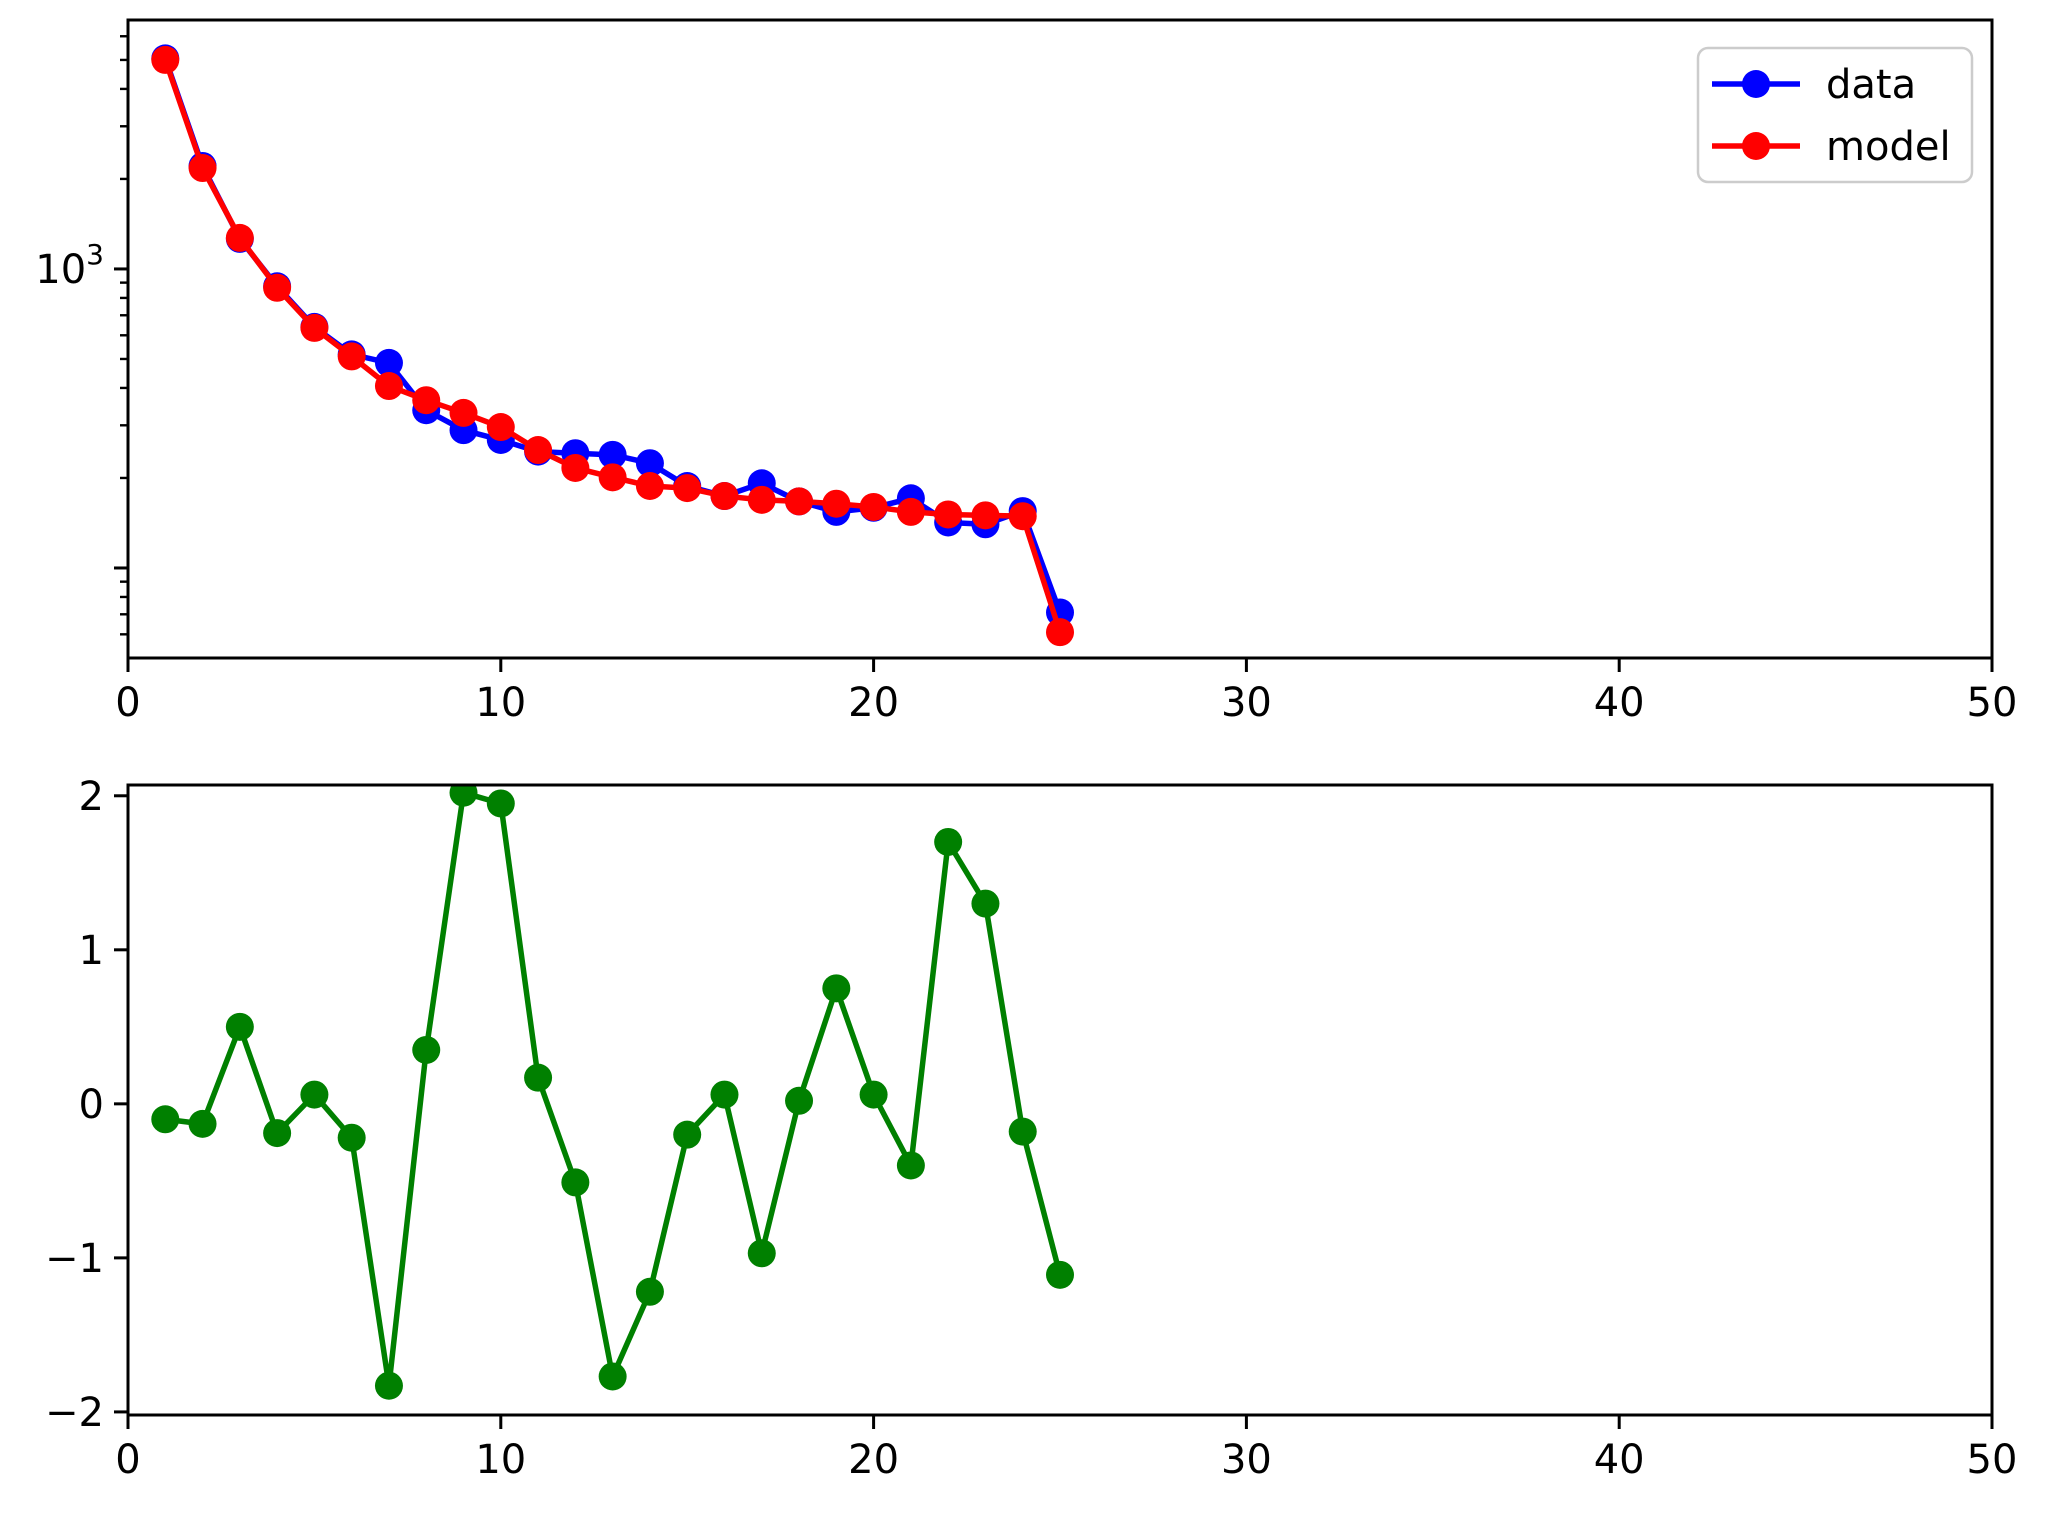 The width and height of the screenshot is (2047, 1519). What do you see at coordinates (1888, 147) in the screenshot?
I see `legend-label: model` at bounding box center [1888, 147].